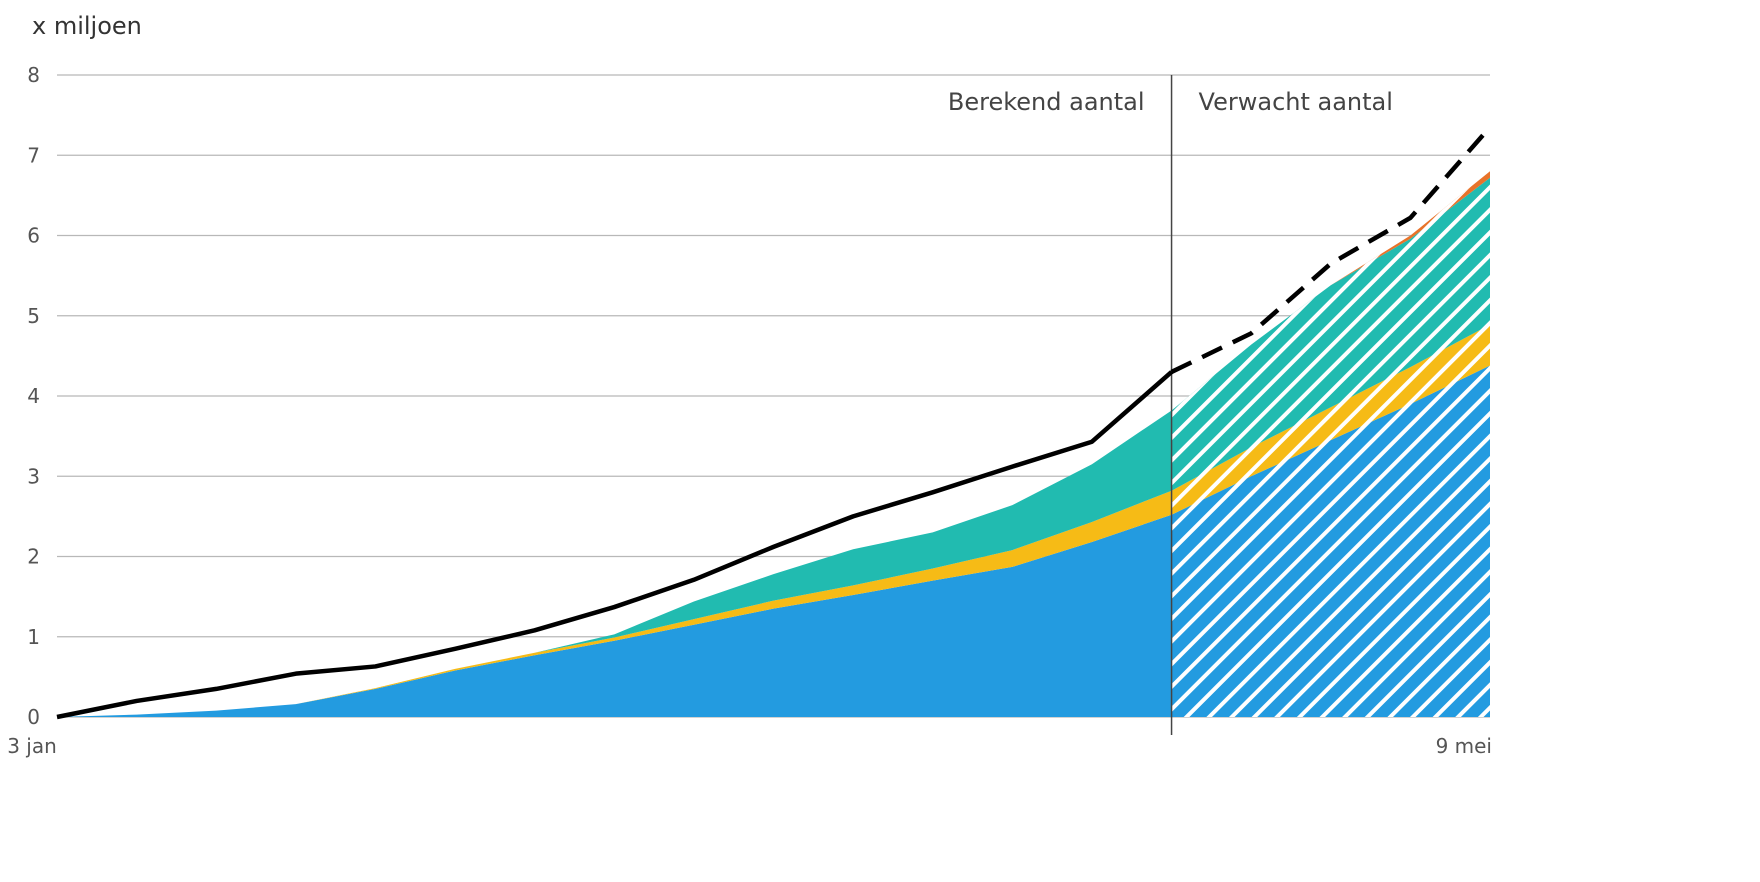 This screenshot has width=1760, height=882. What do you see at coordinates (1464, 746) in the screenshot?
I see `x-tick-label-end: 9 mei` at bounding box center [1464, 746].